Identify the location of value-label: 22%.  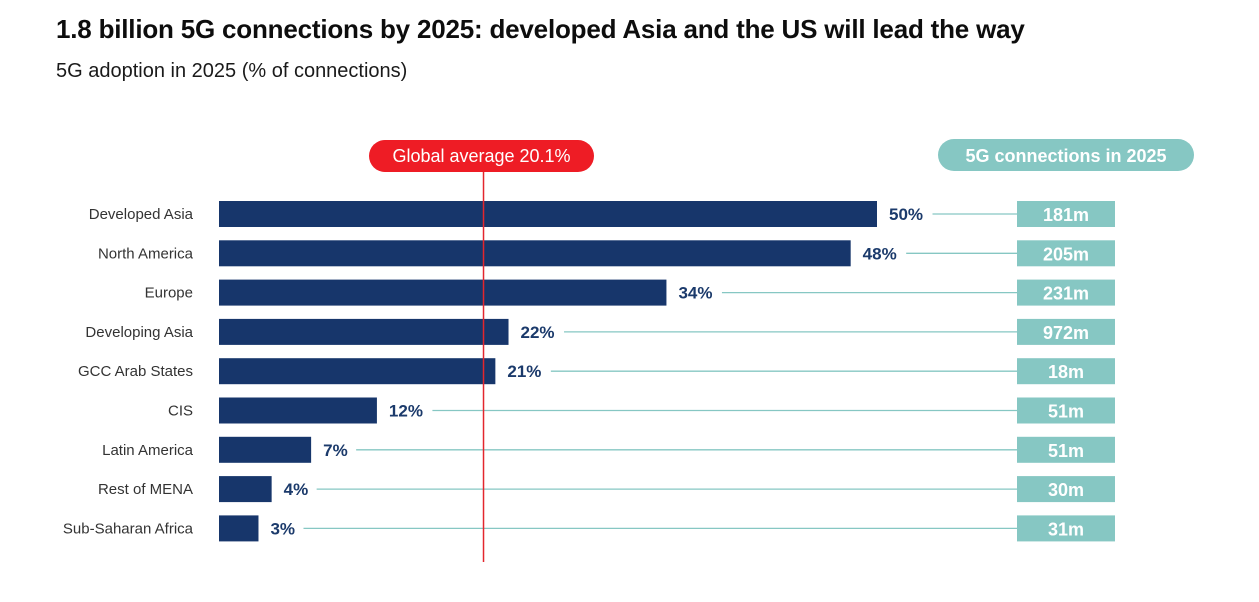
(538, 332).